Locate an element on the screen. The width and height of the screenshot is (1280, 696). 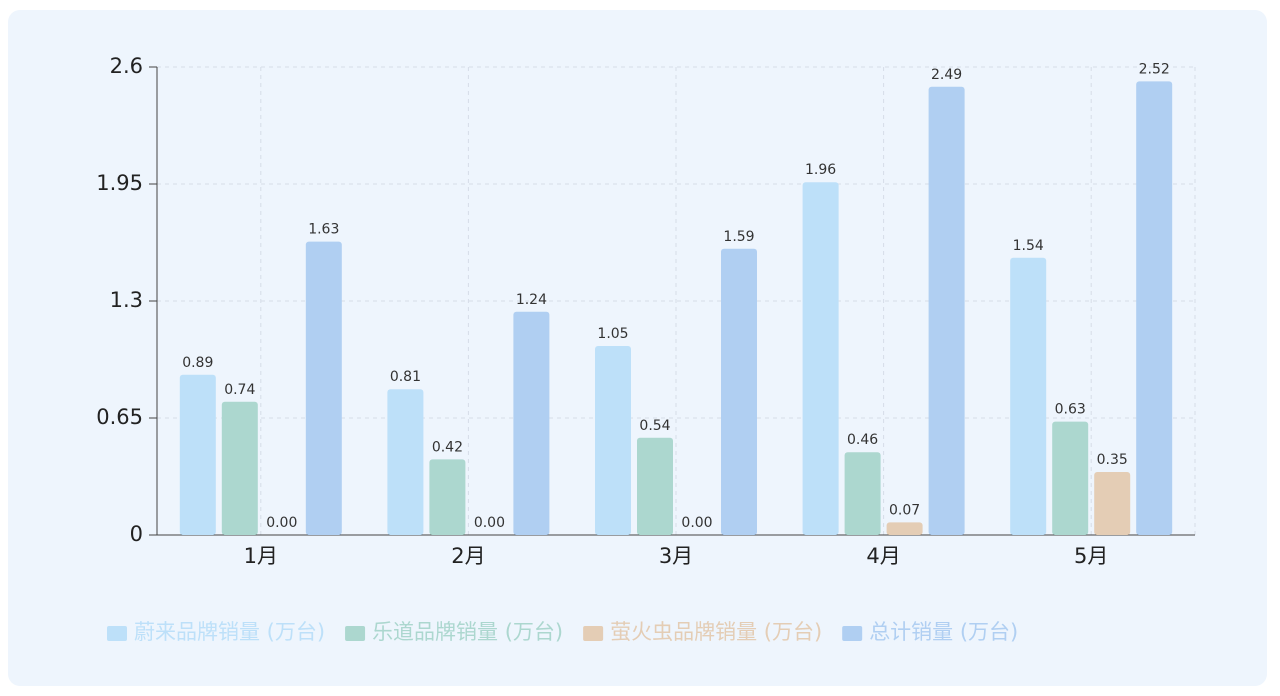
x-tick-label: 5月 is located at coordinates (1091, 556).